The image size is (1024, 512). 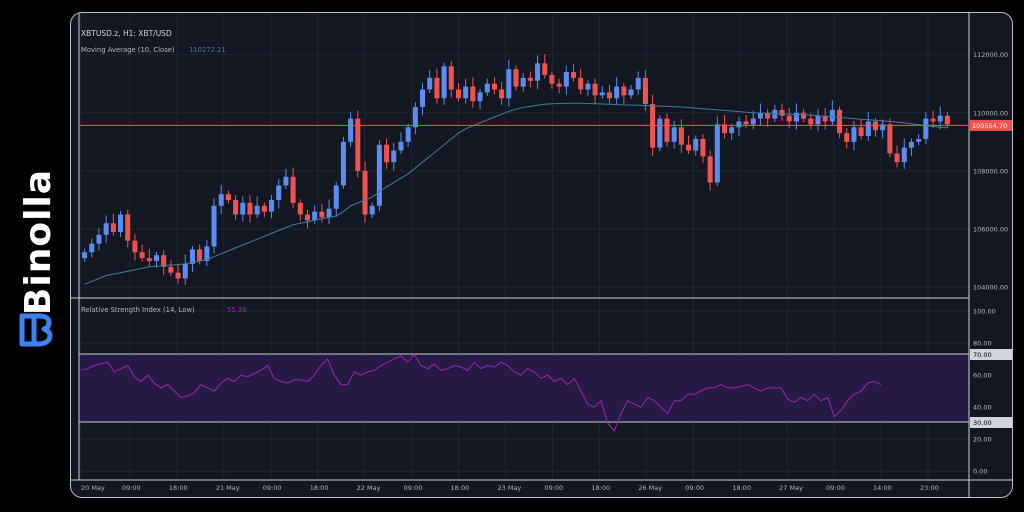 What do you see at coordinates (126, 33) in the screenshot?
I see `symbol-title: XBTUSD.z, H1: XBT/USD` at bounding box center [126, 33].